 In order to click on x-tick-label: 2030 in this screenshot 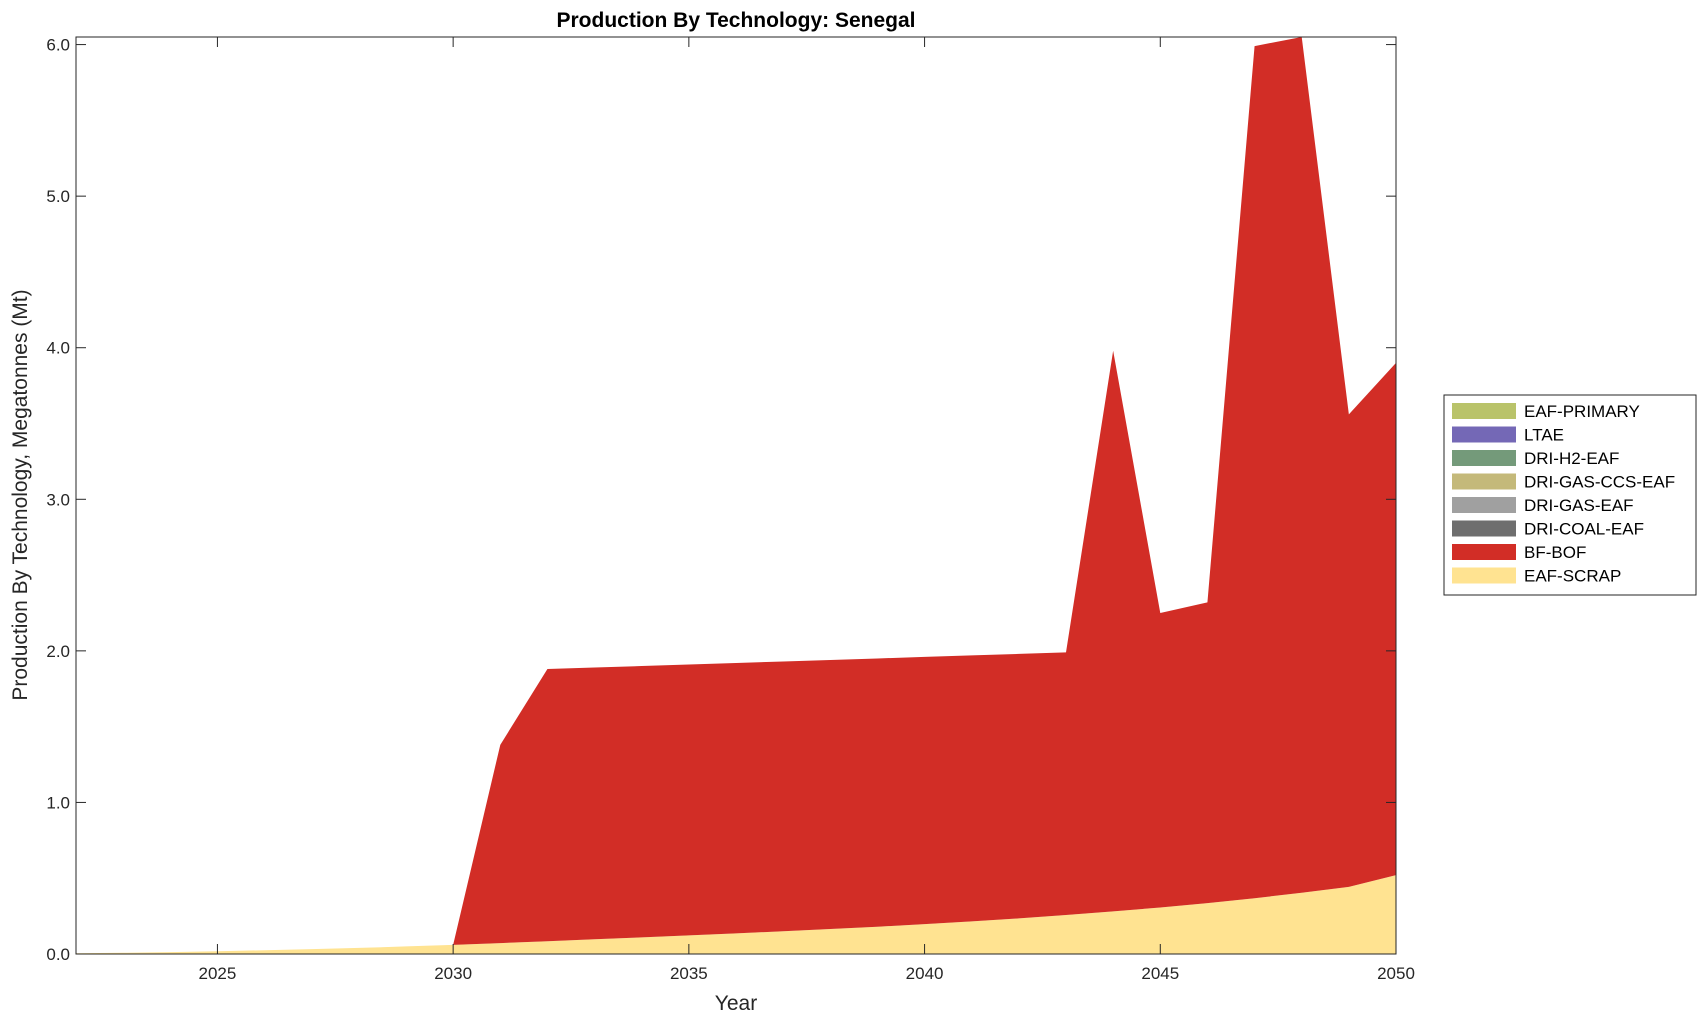, I will do `click(453, 973)`.